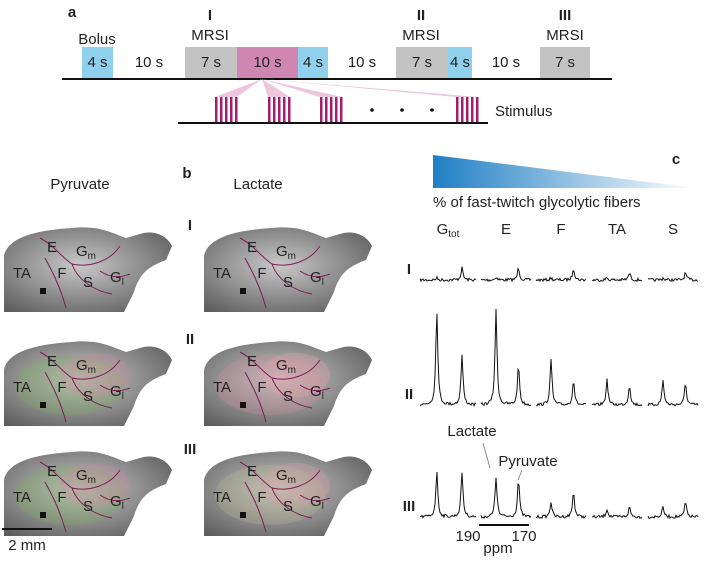 This screenshot has width=706, height=561. Describe the element at coordinates (617, 229) in the screenshot. I see `column-label-base: TA` at that location.